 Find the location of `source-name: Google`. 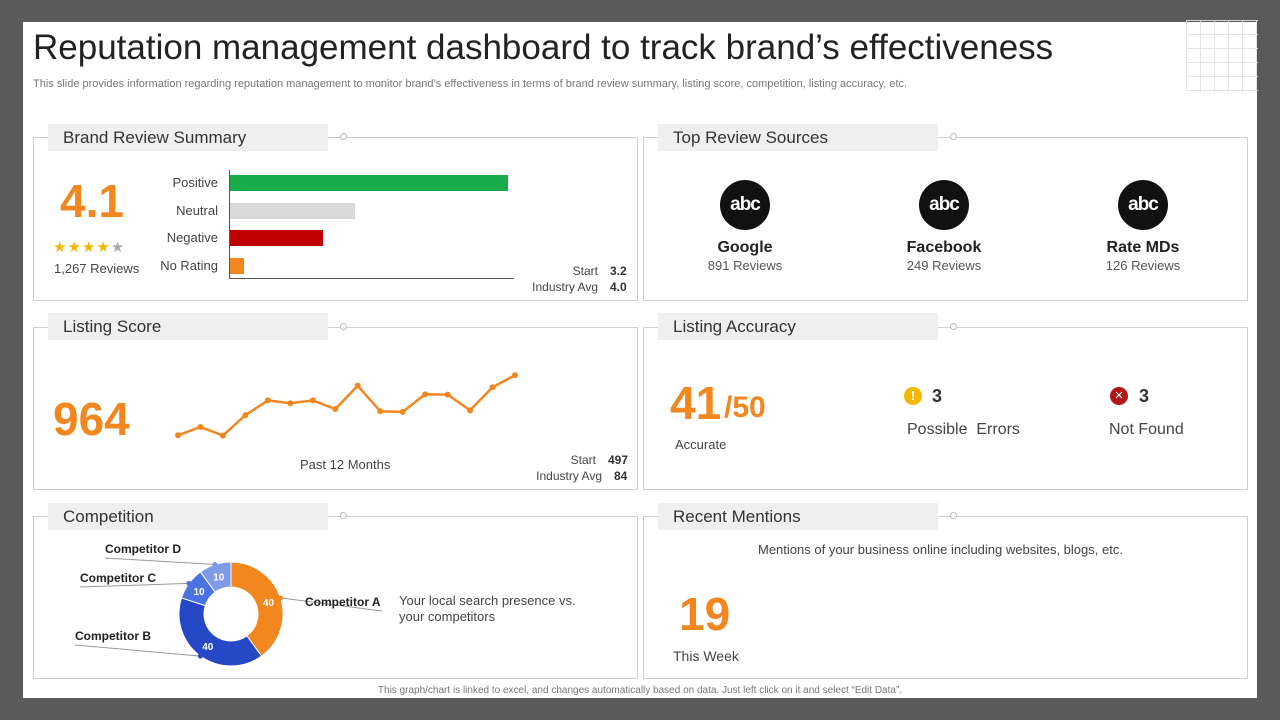

source-name: Google is located at coordinates (745, 247).